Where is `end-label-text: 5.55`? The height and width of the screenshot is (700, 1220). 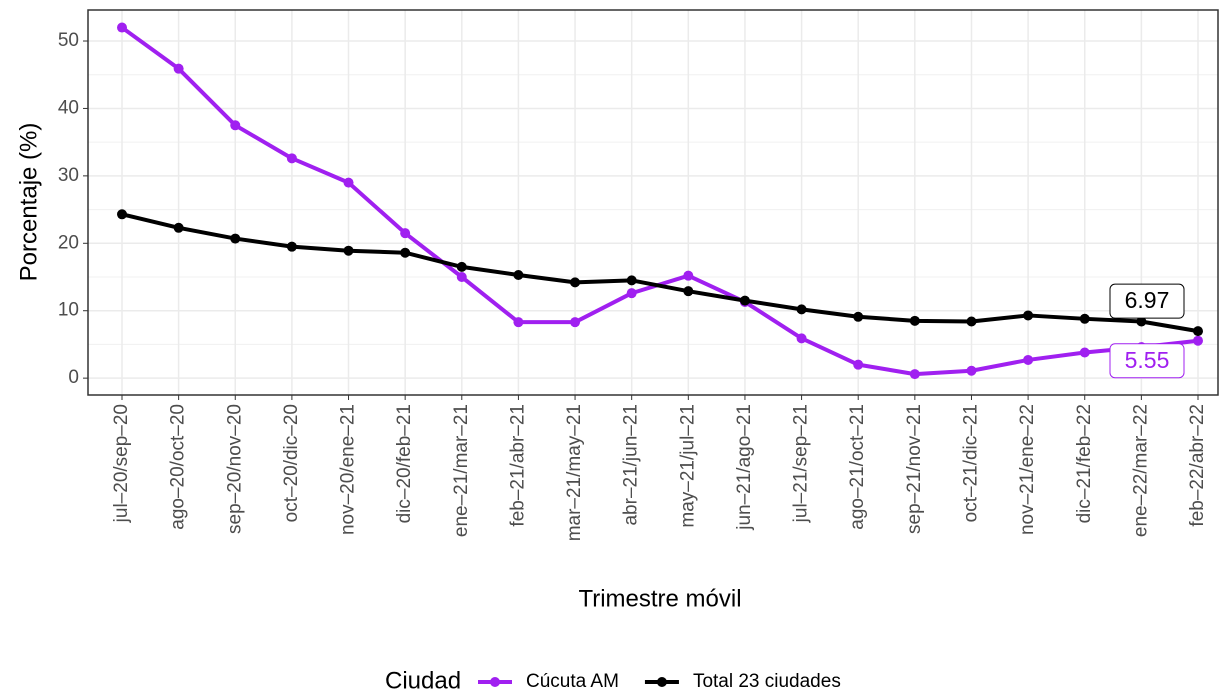
end-label-text: 5.55 is located at coordinates (1147, 360).